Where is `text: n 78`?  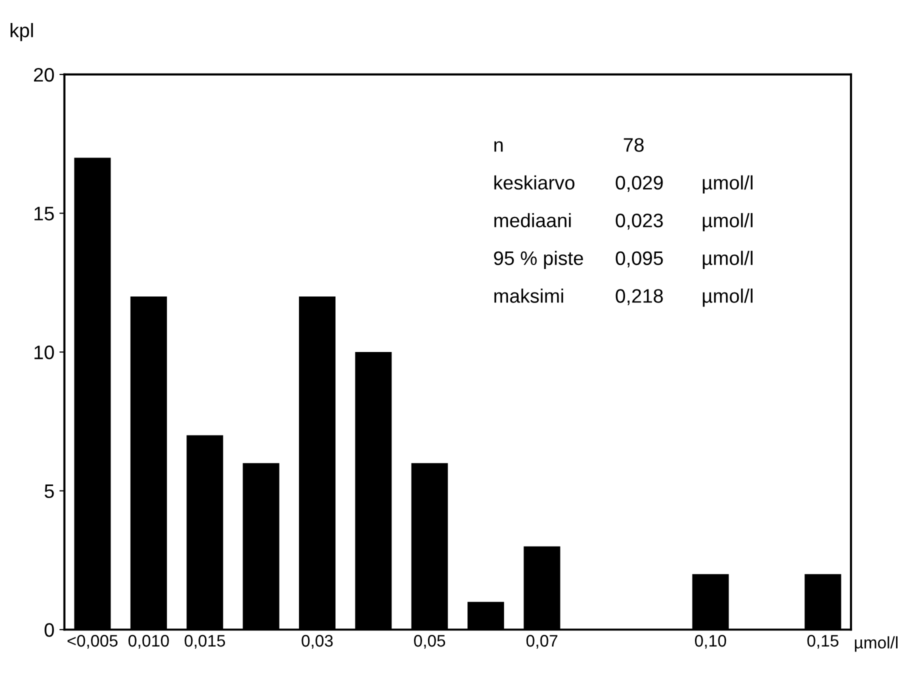
text: n 78 is located at coordinates (569, 145).